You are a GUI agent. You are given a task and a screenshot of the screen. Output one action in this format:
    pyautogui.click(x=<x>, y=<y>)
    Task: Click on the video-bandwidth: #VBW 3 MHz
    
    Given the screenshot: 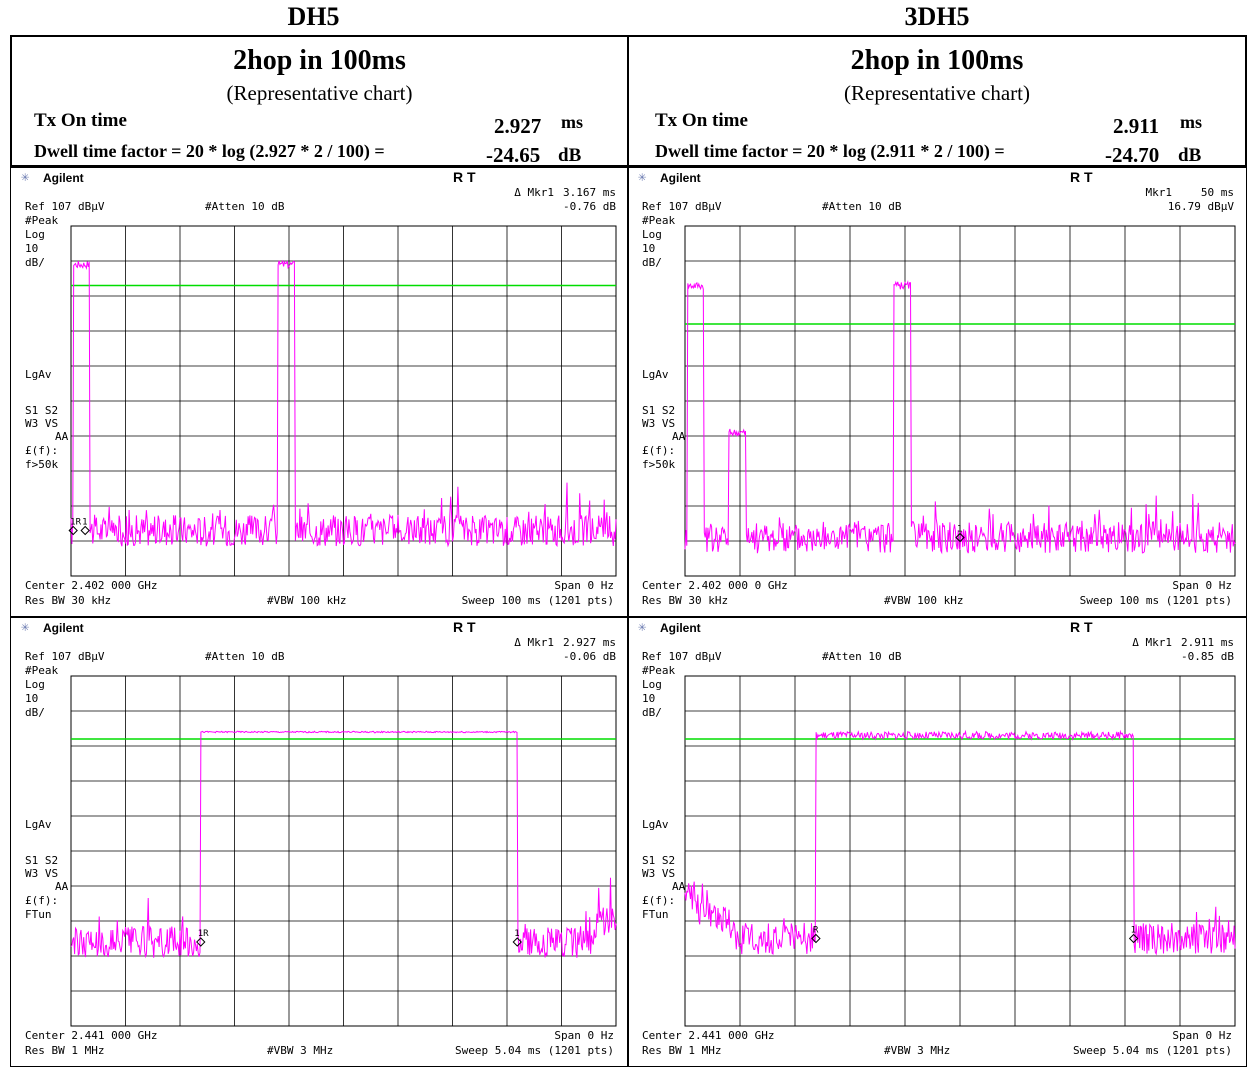 What is the action you would take?
    pyautogui.click(x=917, y=1050)
    